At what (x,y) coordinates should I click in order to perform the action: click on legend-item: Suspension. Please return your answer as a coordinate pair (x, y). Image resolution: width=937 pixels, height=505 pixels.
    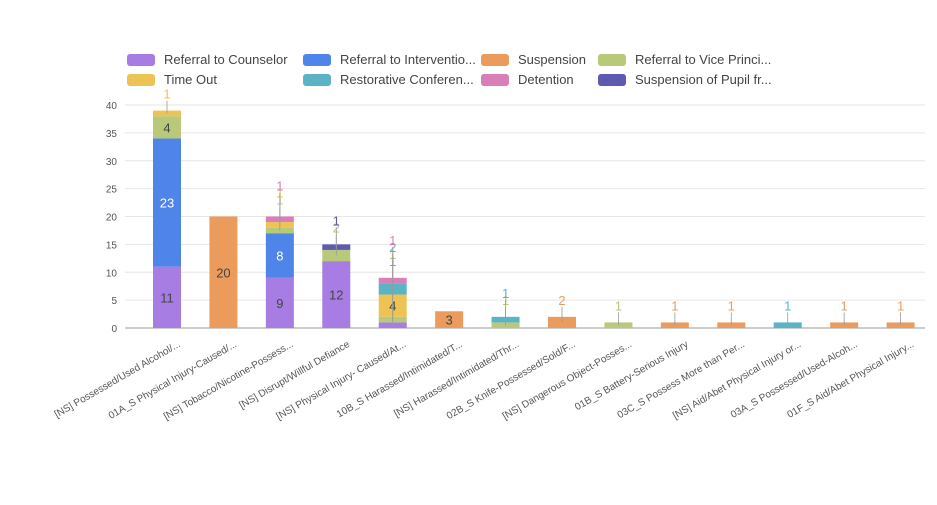
    Looking at the image, I should click on (539, 59).